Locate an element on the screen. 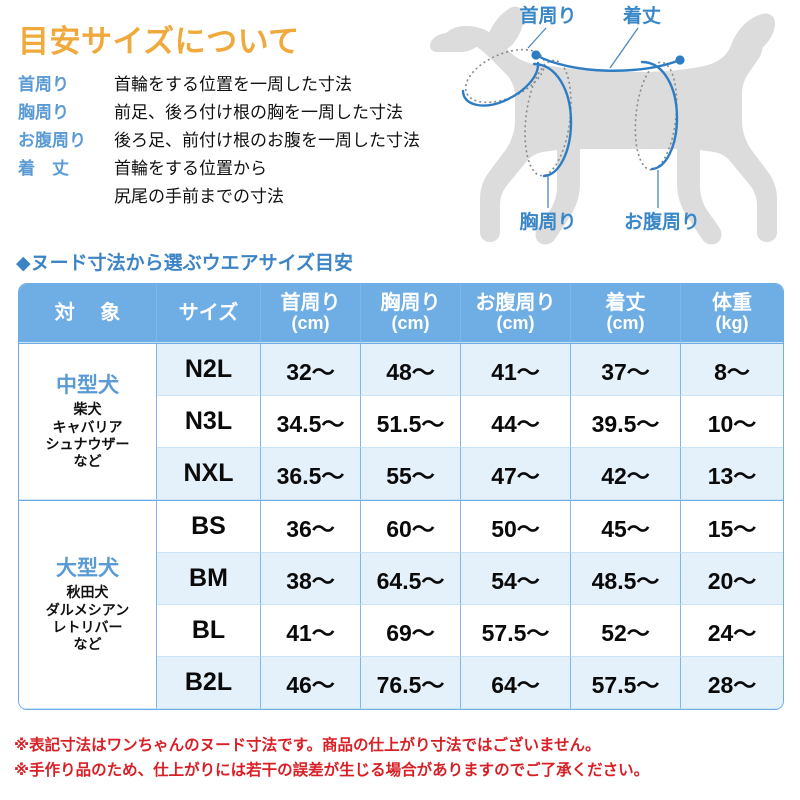  column-header-label: 胸周り is located at coordinates (410, 303).